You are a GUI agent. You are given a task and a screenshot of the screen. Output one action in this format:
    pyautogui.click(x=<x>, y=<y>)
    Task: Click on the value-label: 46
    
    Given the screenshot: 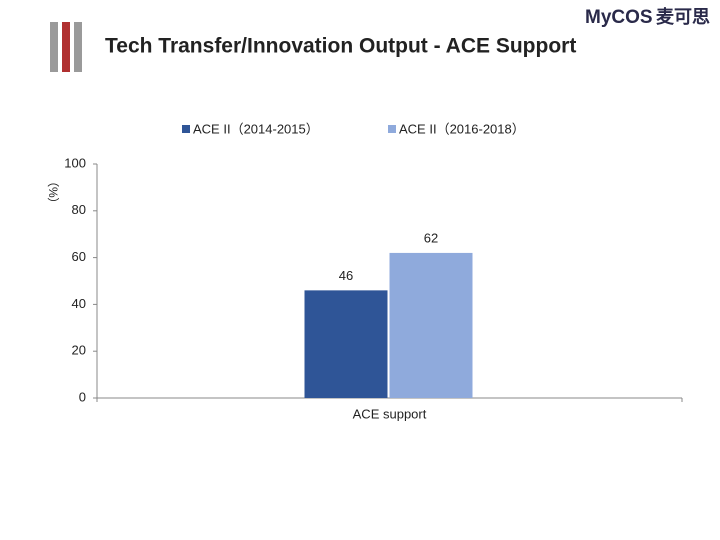 What is the action you would take?
    pyautogui.click(x=346, y=275)
    